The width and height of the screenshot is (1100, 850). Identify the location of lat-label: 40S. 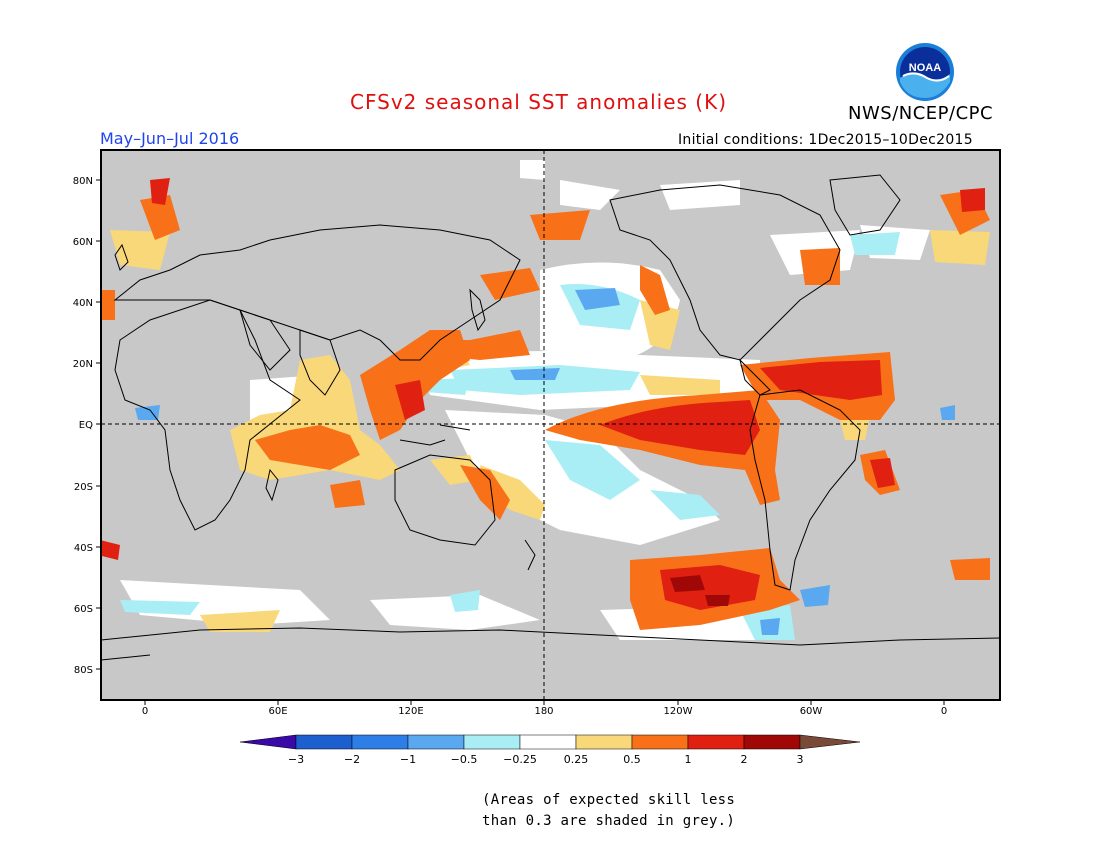
(83, 548).